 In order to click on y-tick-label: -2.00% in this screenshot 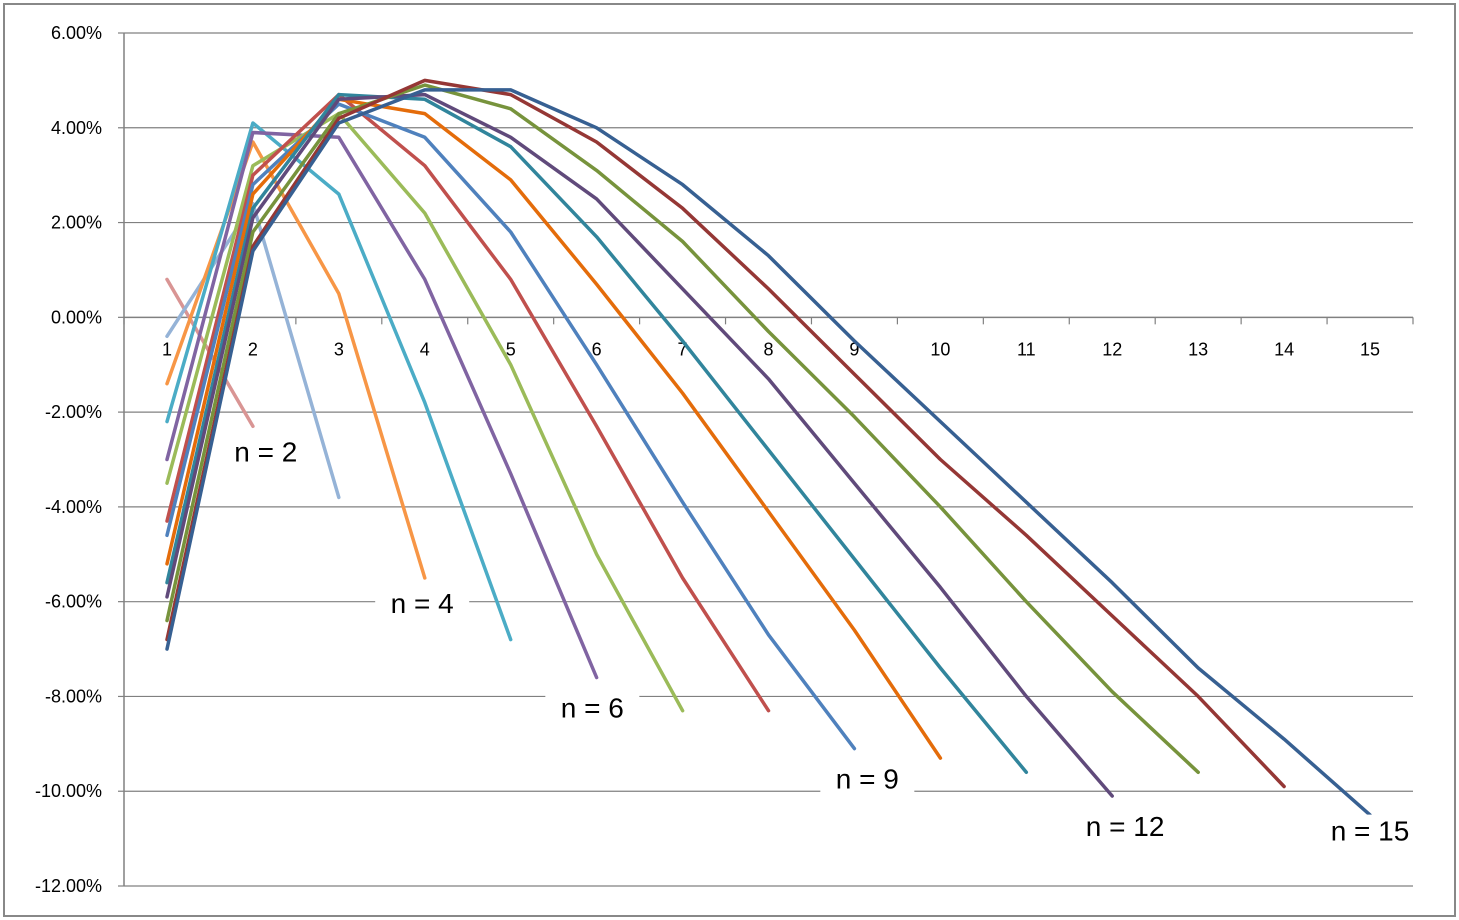, I will do `click(73, 412)`.